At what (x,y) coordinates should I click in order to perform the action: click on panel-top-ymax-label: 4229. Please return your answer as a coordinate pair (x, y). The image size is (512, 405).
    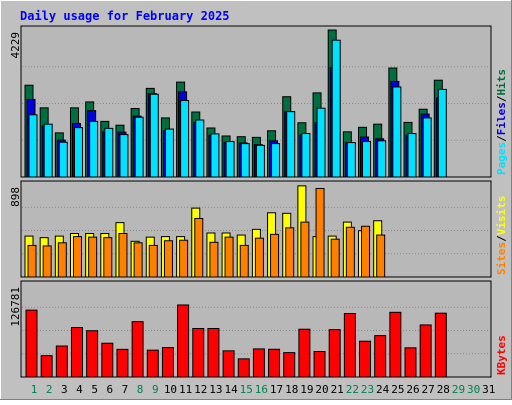
    Looking at the image, I should click on (15, 45).